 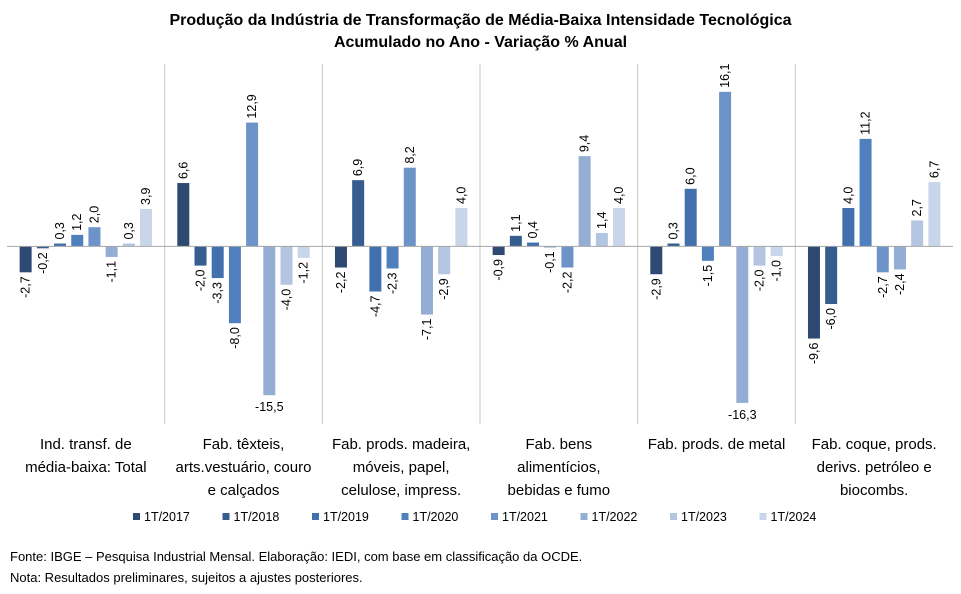 What do you see at coordinates (94, 214) in the screenshot?
I see `data-label: 2,0` at bounding box center [94, 214].